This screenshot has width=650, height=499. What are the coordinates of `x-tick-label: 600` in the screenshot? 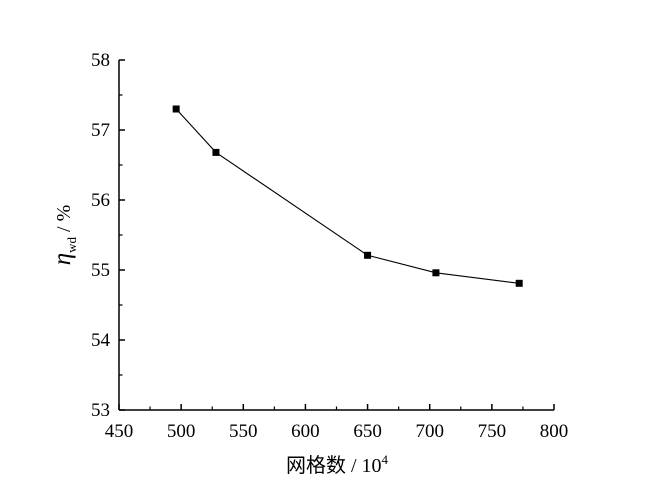 It's located at (305, 431).